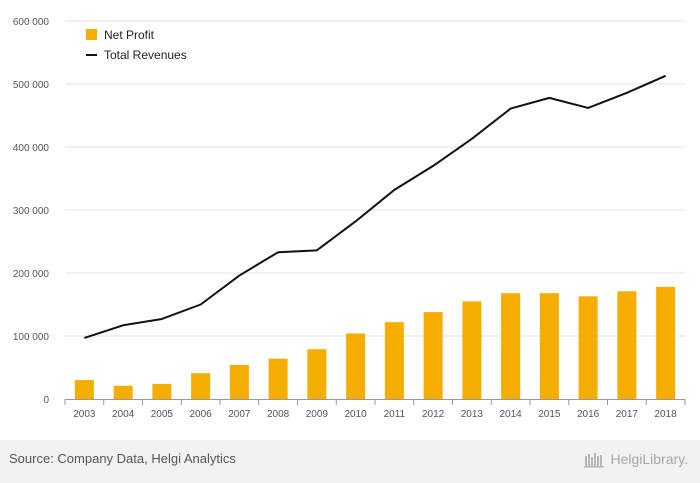  I want to click on brand-logo: HelgiLibrary., so click(636, 459).